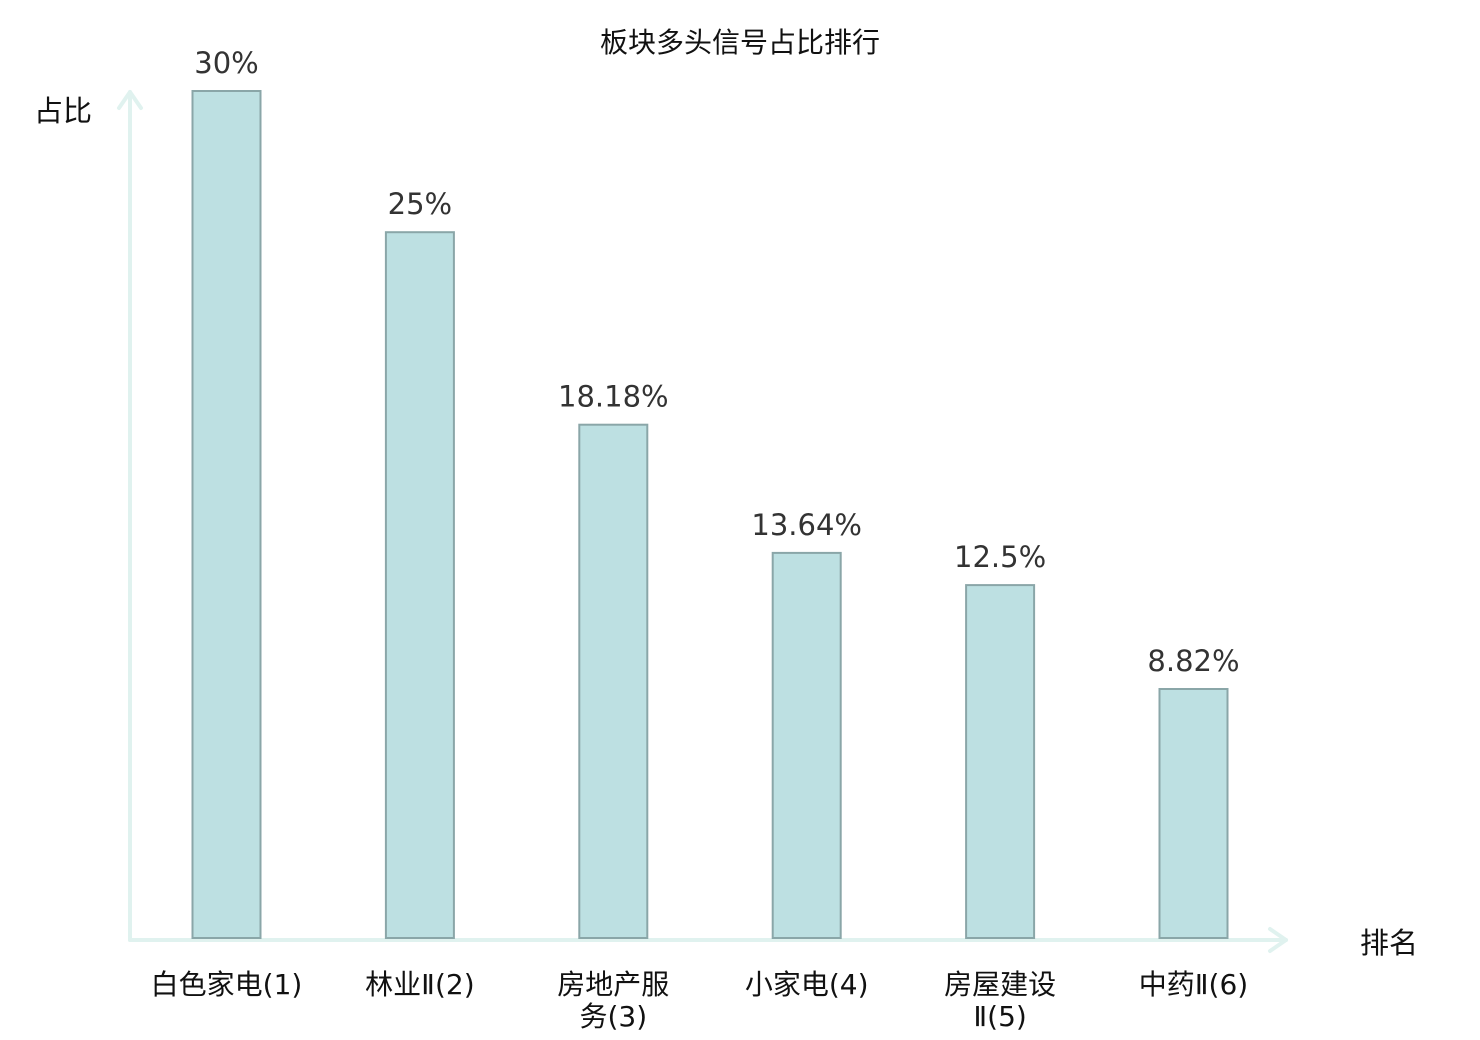 Image resolution: width=1480 pixels, height=1040 pixels. Describe the element at coordinates (420, 204) in the screenshot. I see `value-label-2: 25%` at that location.